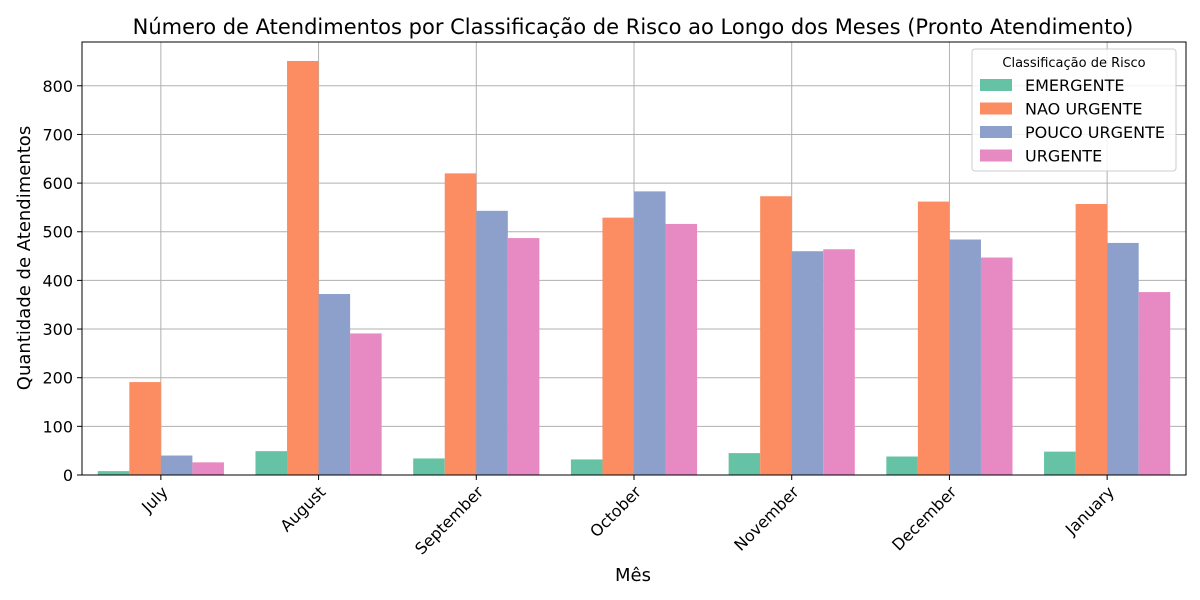  I want to click on y-tick-label: 300, so click(57, 329).